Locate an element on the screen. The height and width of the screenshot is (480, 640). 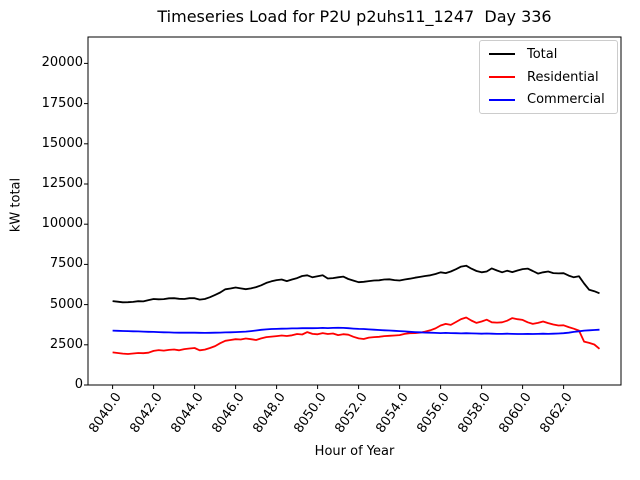
y-tick-label: 17500 is located at coordinates (62, 103).